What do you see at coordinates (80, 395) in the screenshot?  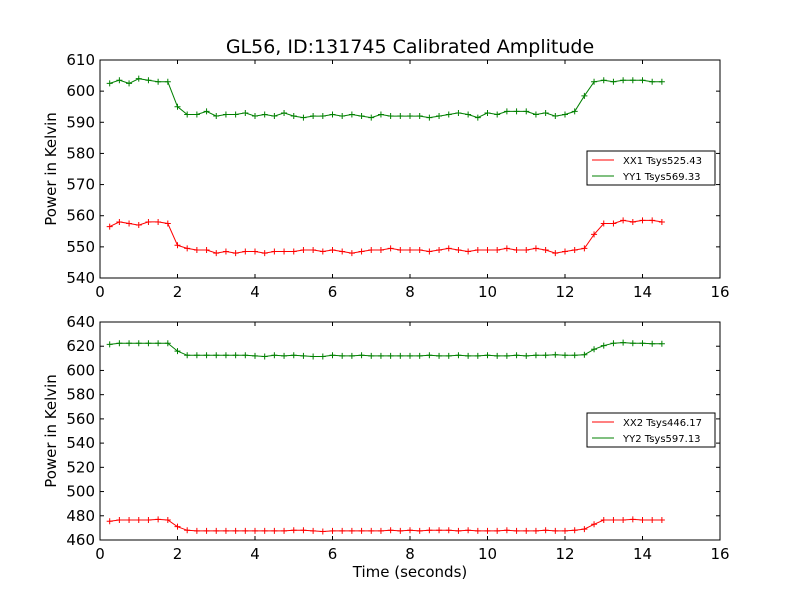 I see `bottom-ytick-label: 580` at bounding box center [80, 395].